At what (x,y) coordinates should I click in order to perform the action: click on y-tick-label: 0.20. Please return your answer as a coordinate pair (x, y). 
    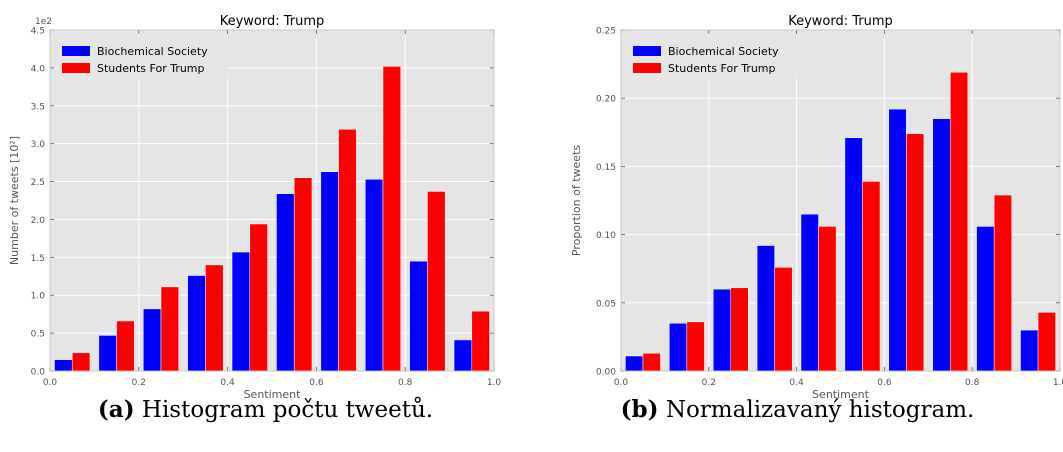
    Looking at the image, I should click on (606, 100).